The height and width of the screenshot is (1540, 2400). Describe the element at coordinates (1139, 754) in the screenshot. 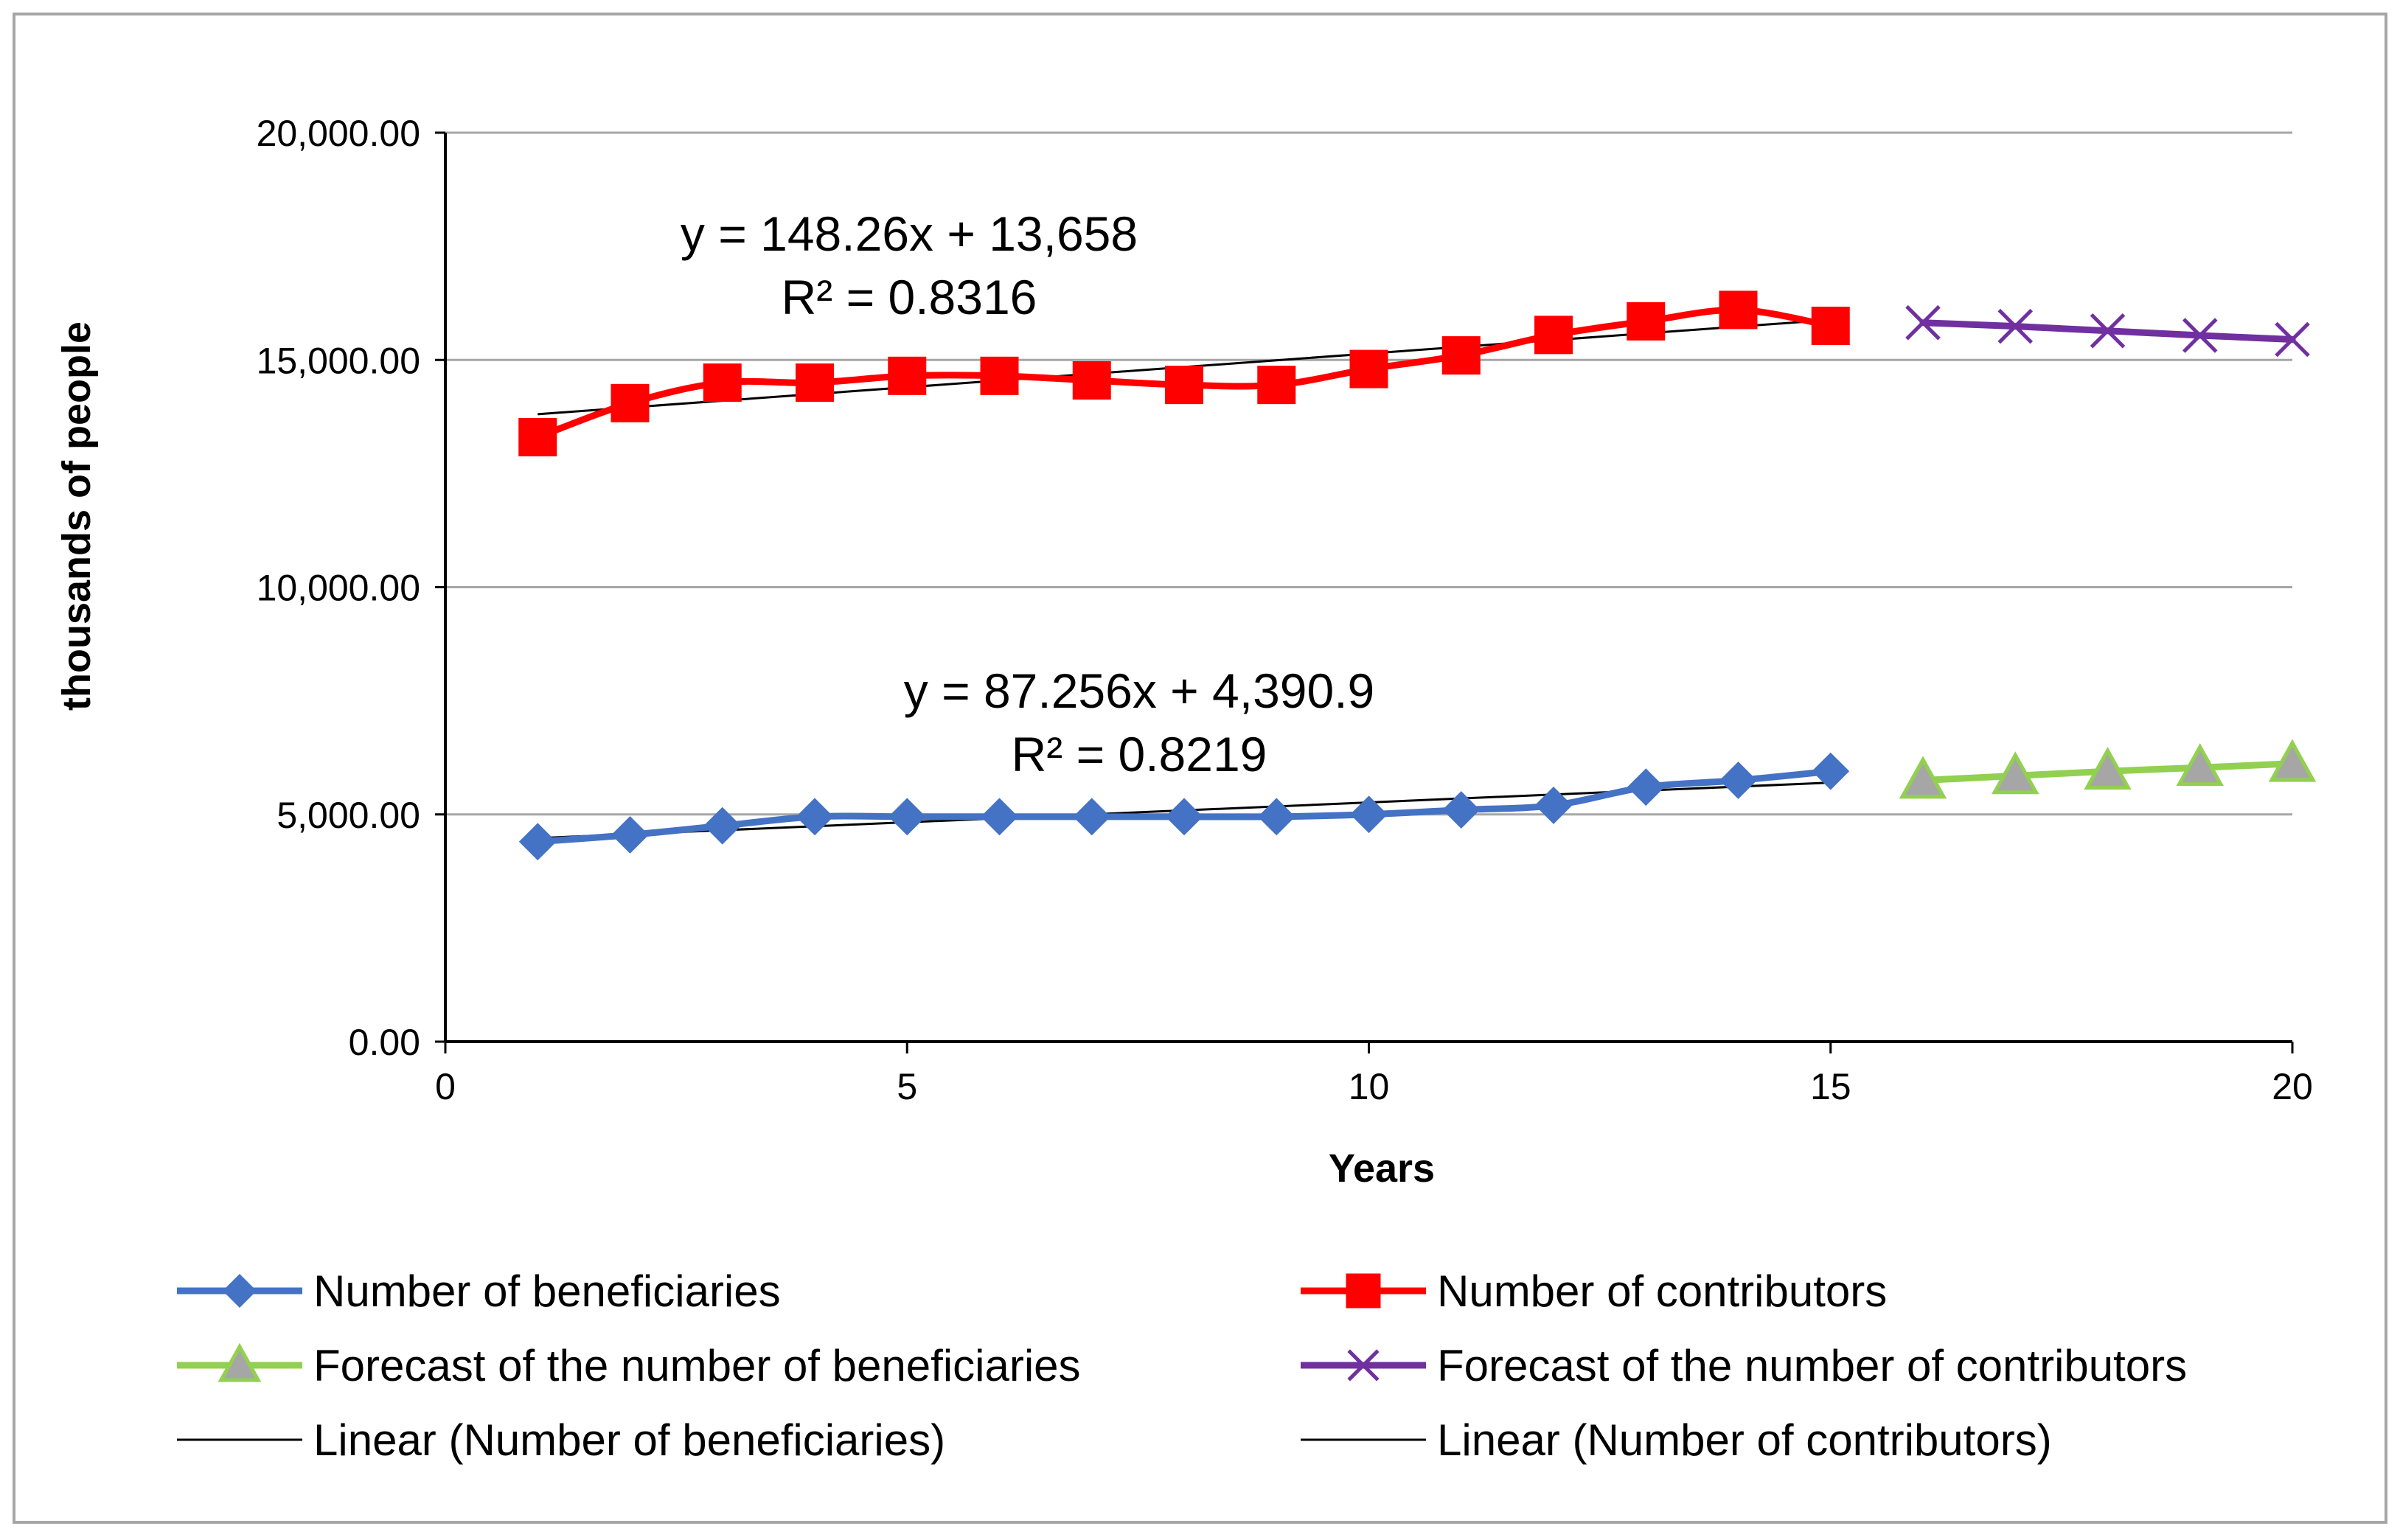

I see `trend-r2-beneficiaries: R² = 0.8219` at that location.